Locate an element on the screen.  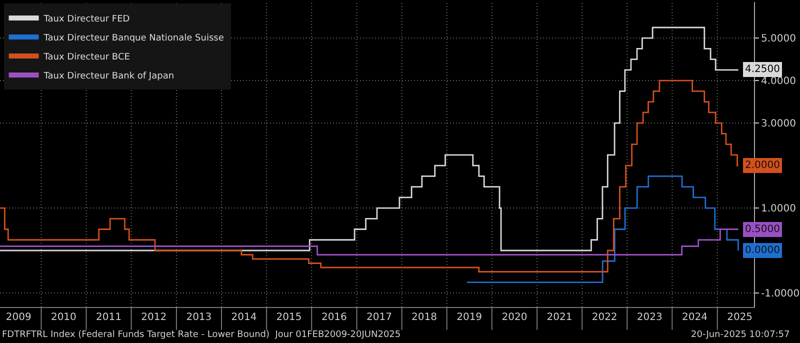
x-tick-label: 2016 is located at coordinates (334, 317).